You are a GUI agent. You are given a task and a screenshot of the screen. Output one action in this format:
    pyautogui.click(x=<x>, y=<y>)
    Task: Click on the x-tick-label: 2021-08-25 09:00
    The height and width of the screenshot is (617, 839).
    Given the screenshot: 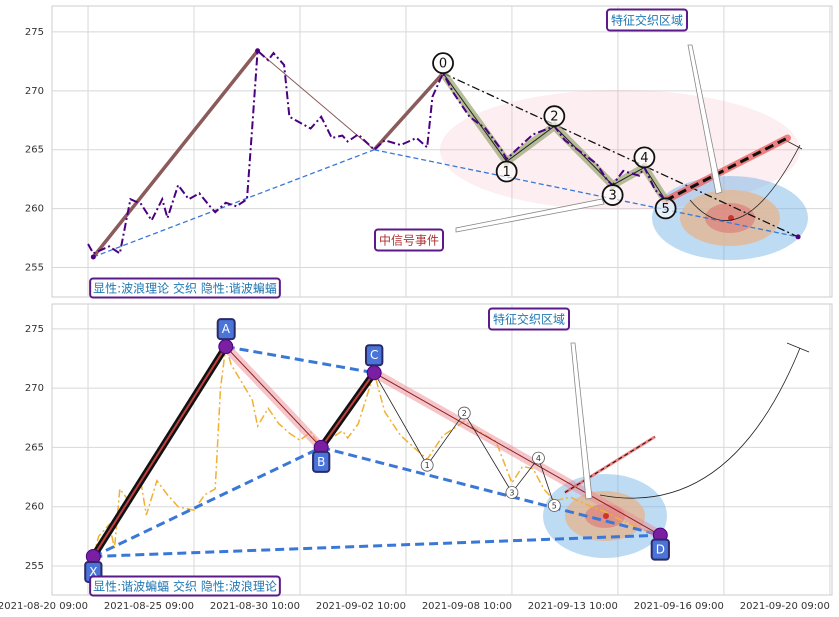 What is the action you would take?
    pyautogui.click(x=149, y=606)
    